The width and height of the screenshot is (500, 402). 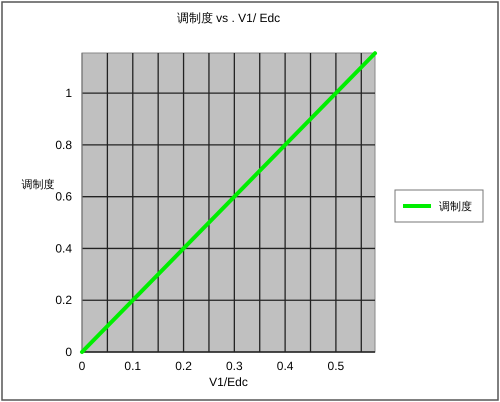 I want to click on y-tick-label: 0.2, so click(x=63, y=300).